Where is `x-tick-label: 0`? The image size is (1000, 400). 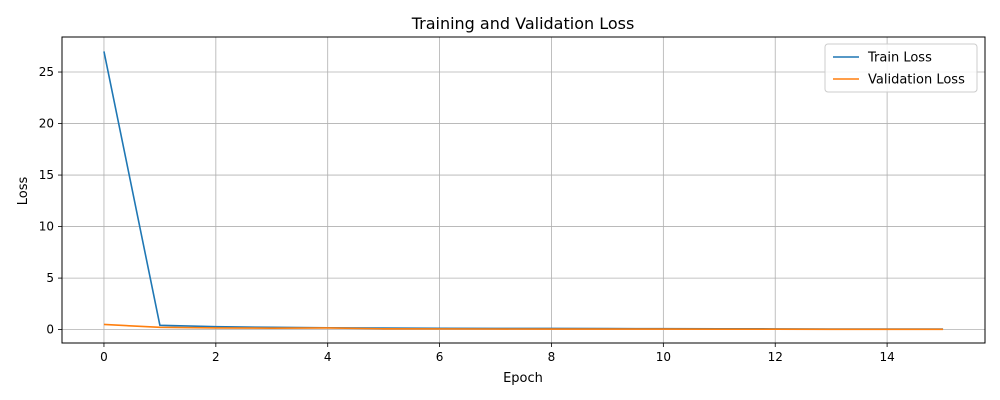
x-tick-label: 0 is located at coordinates (104, 357).